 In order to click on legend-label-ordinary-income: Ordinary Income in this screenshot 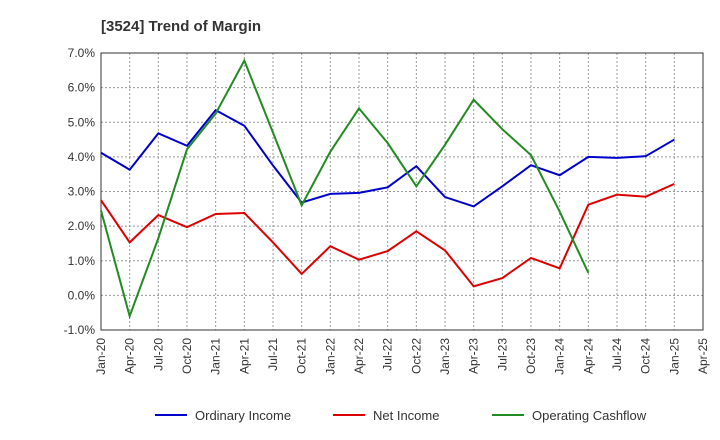, I will do `click(243, 415)`.